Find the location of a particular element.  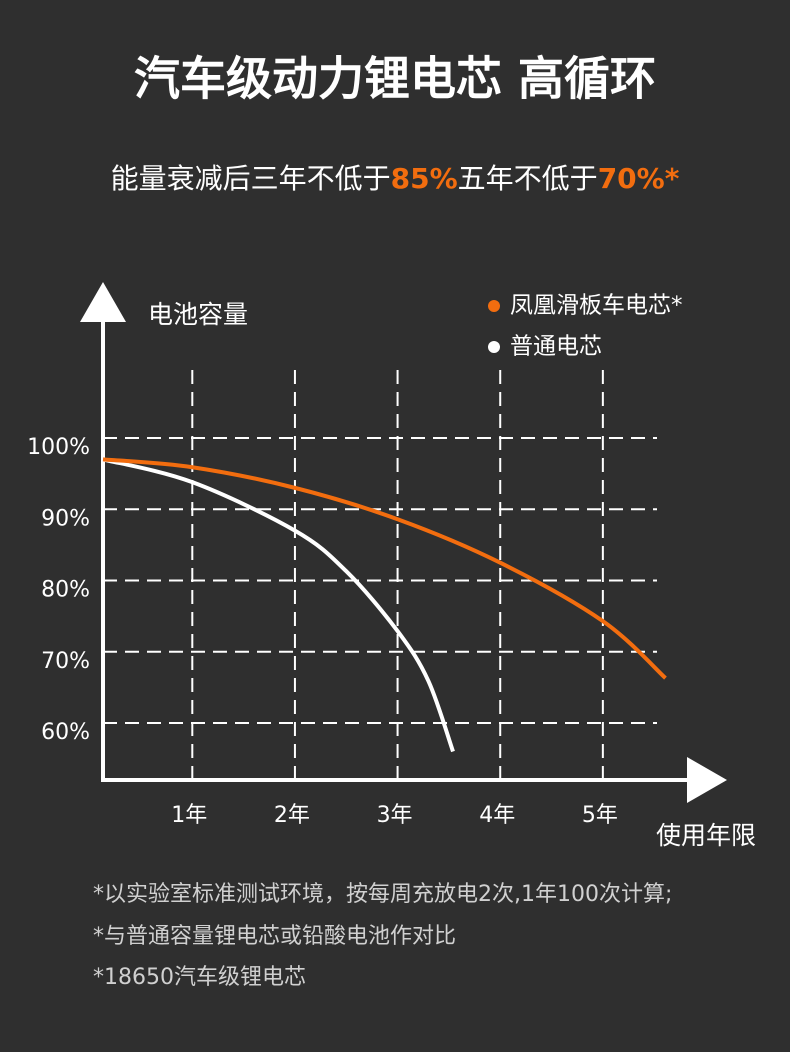

legend-label: 凤凰滑板车电芯* is located at coordinates (596, 306).